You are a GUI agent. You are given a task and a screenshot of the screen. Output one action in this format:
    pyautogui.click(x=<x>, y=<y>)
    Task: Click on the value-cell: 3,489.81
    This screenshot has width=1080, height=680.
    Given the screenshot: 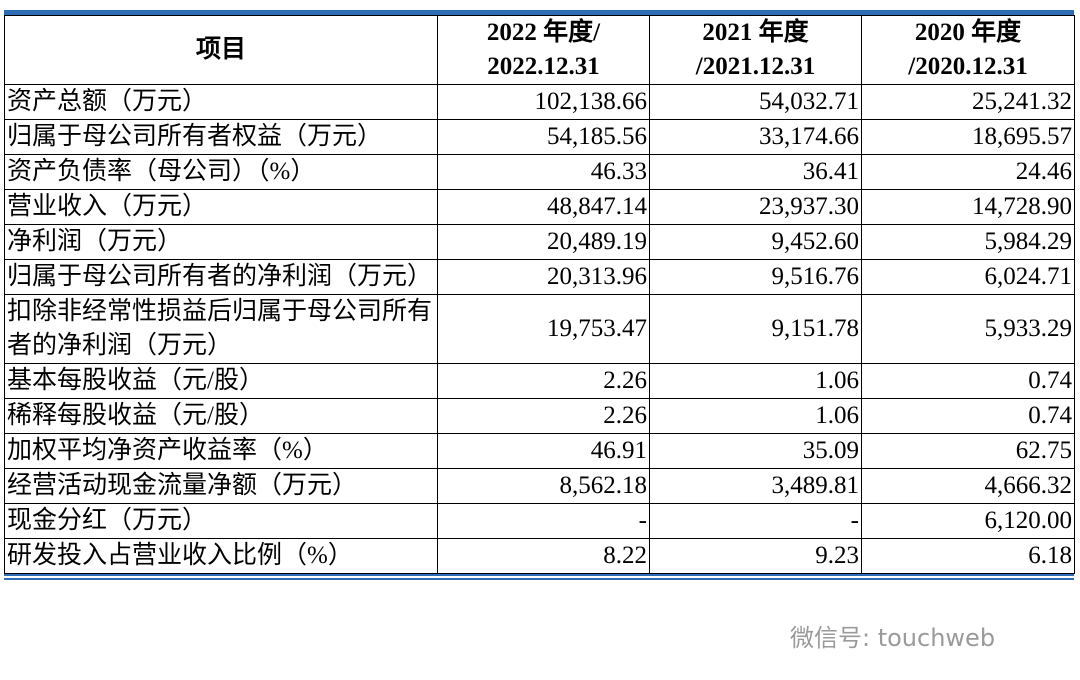 What is the action you would take?
    pyautogui.click(x=755, y=486)
    